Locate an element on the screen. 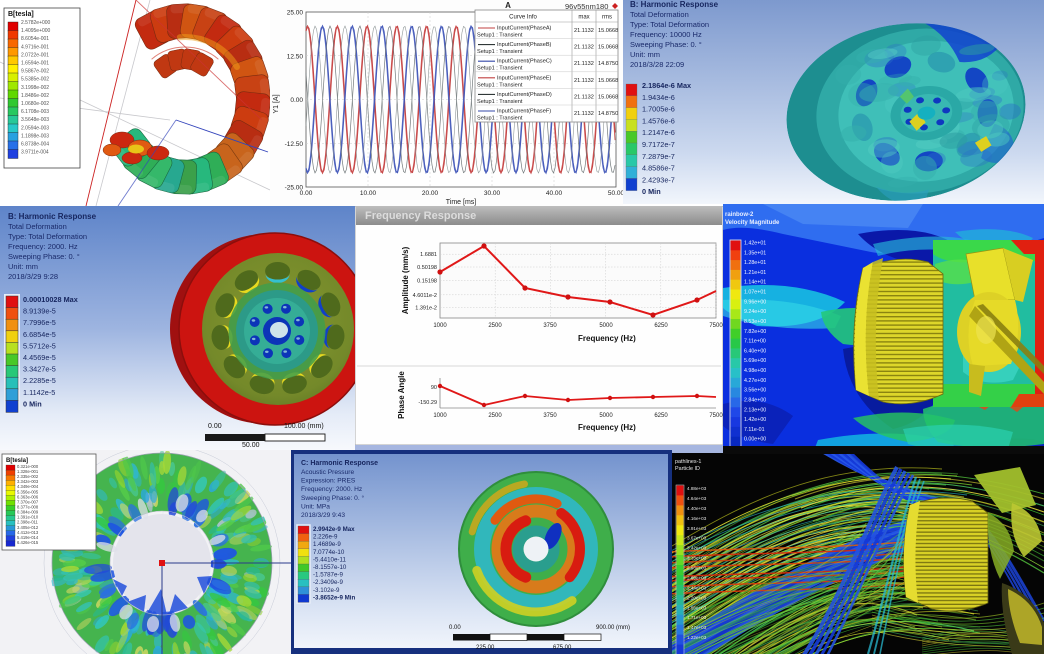 This screenshot has width=1044, height=654. svg-text: 9.96e+00 is located at coordinates (755, 302).